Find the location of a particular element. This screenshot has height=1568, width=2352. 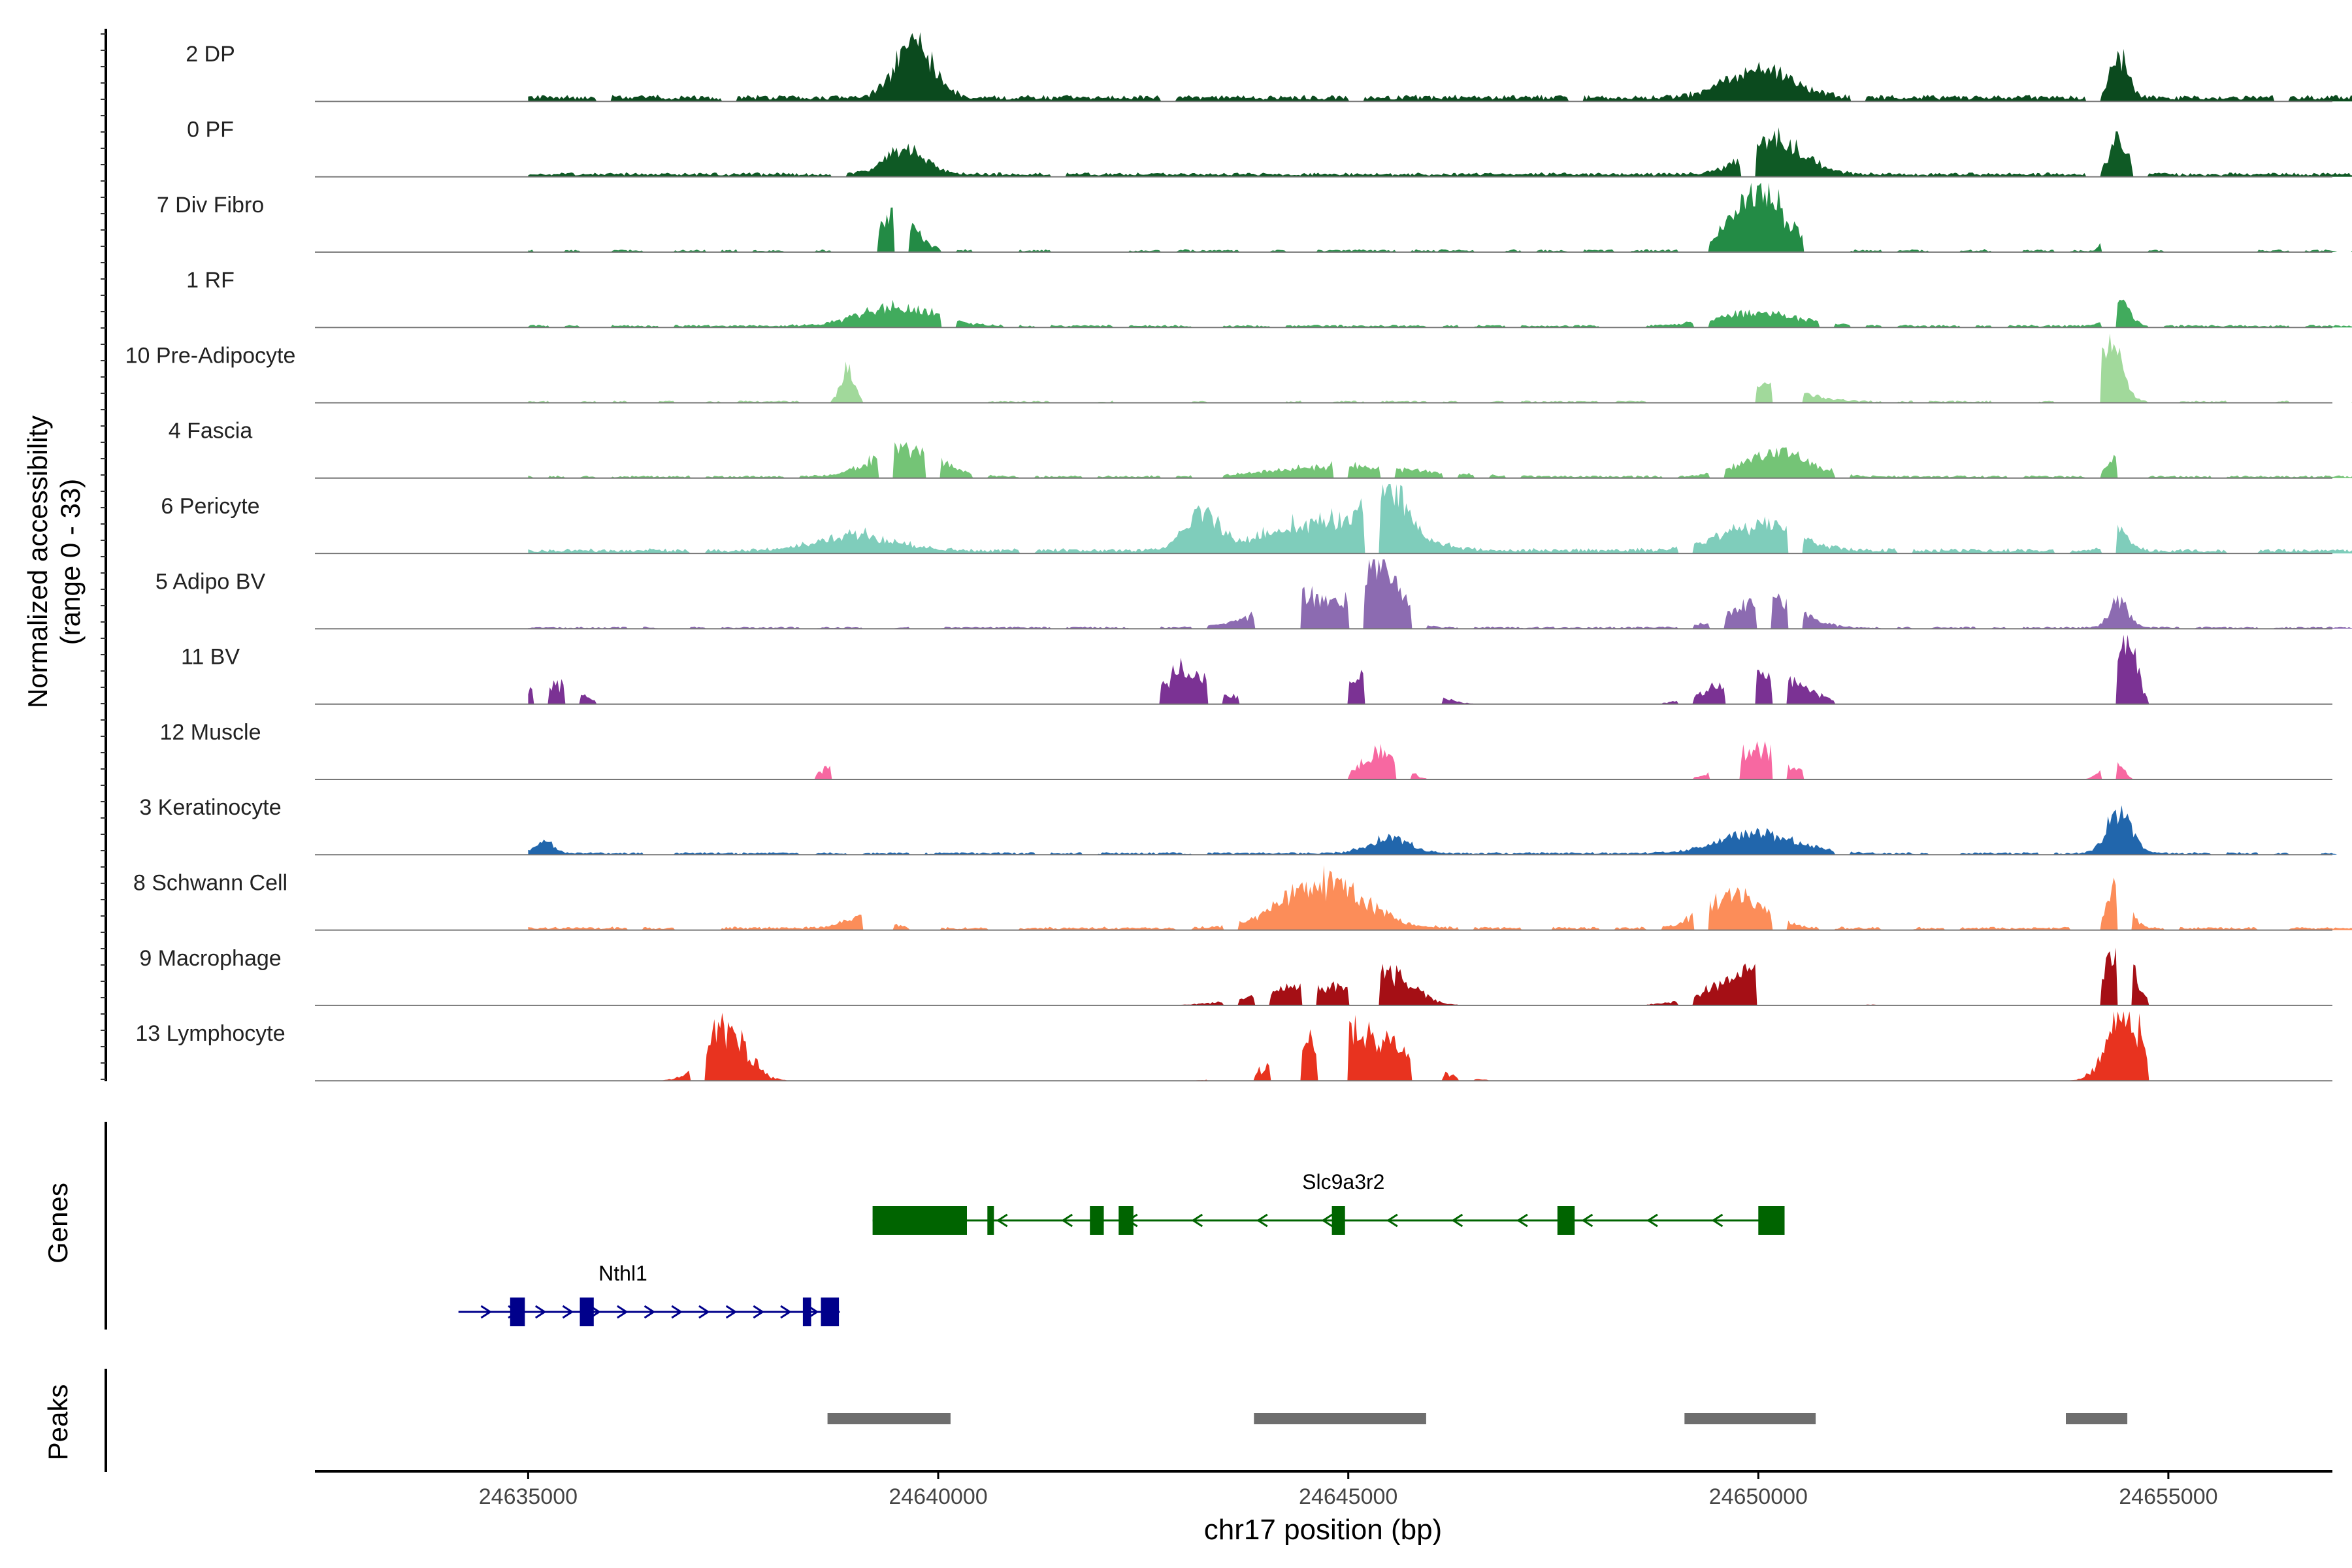

y-axis-label-line1: Normalized accessibility is located at coordinates (37, 562).